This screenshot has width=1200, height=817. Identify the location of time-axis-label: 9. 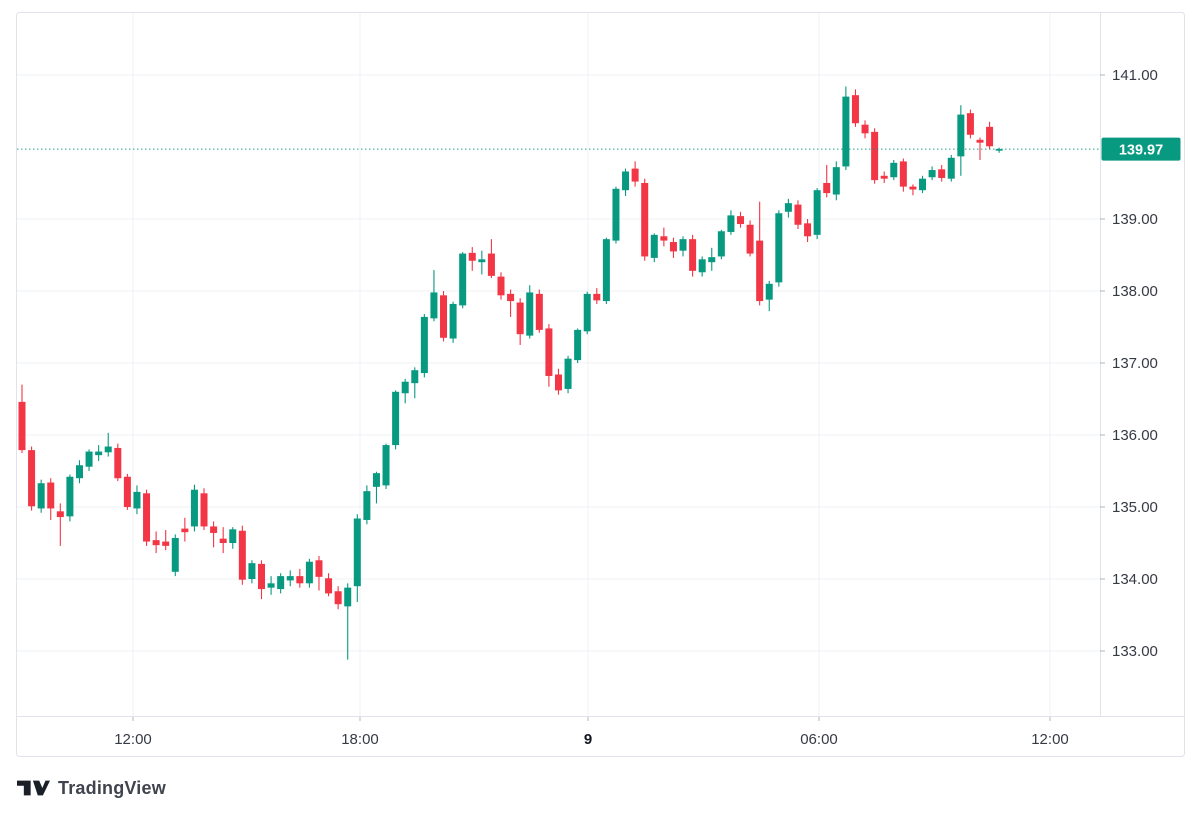
(588, 739).